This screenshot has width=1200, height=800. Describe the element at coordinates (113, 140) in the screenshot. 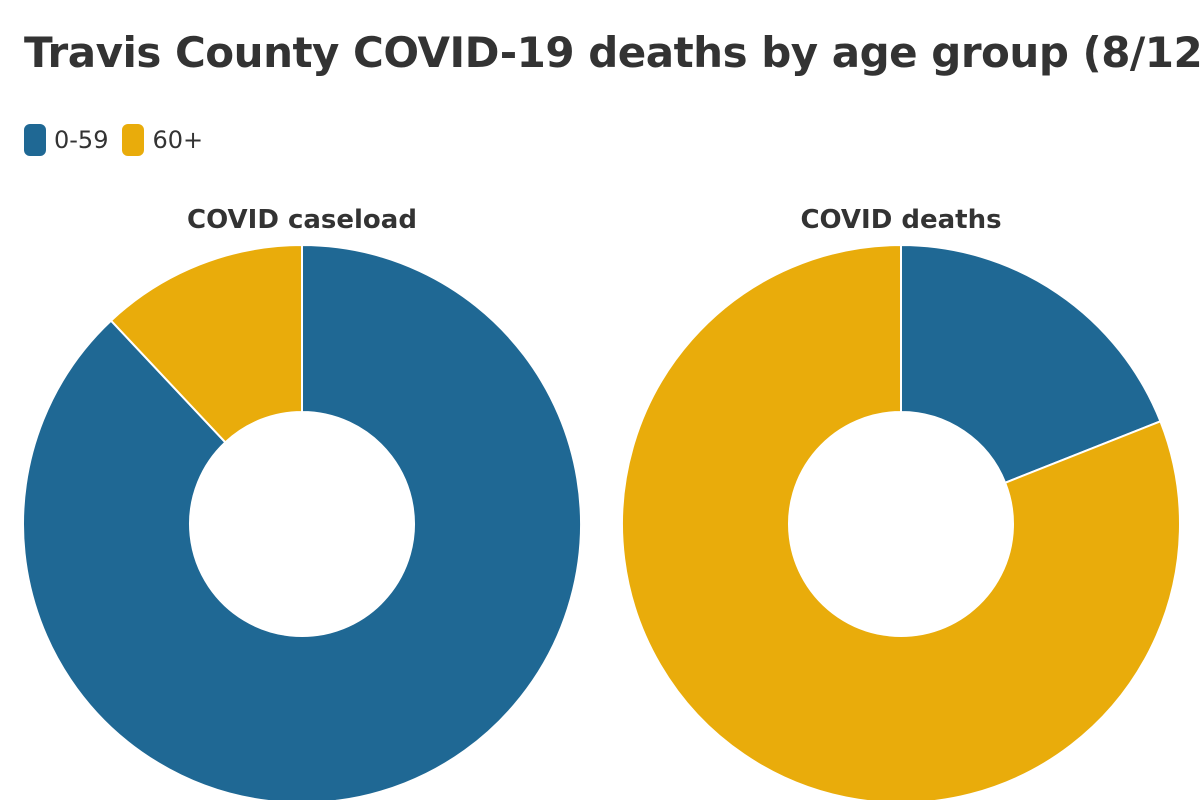

I see `legend: 0-59 60+` at that location.